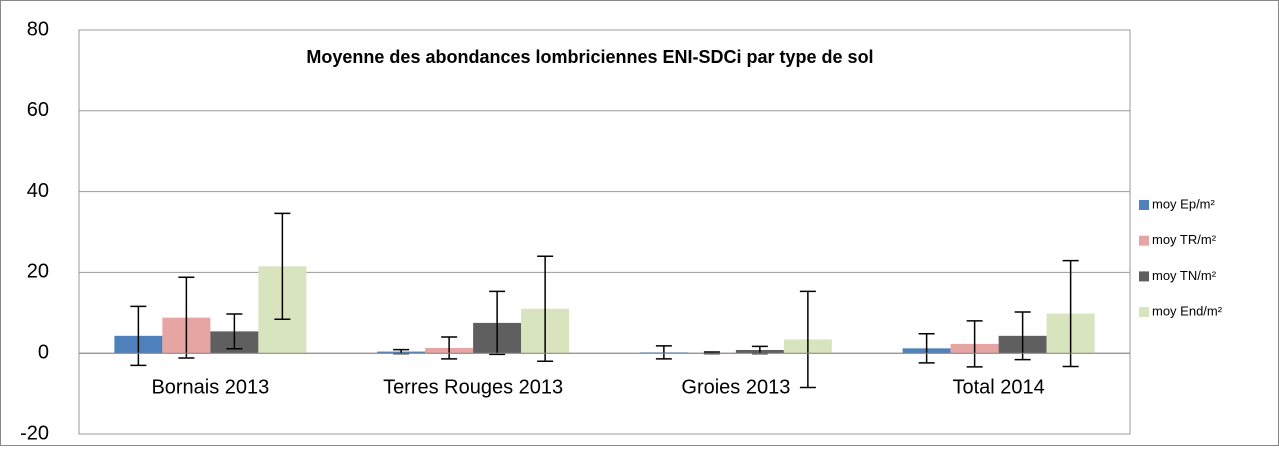  What do you see at coordinates (735, 387) in the screenshot?
I see `x-tick-label: Groies 2013` at bounding box center [735, 387].